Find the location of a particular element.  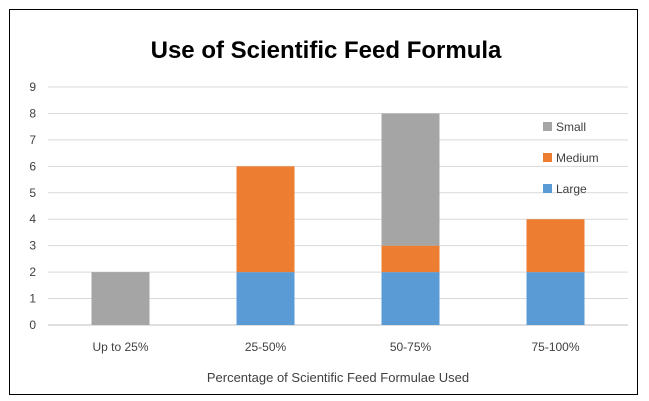

y-tick-label: 9 is located at coordinates (32, 87).